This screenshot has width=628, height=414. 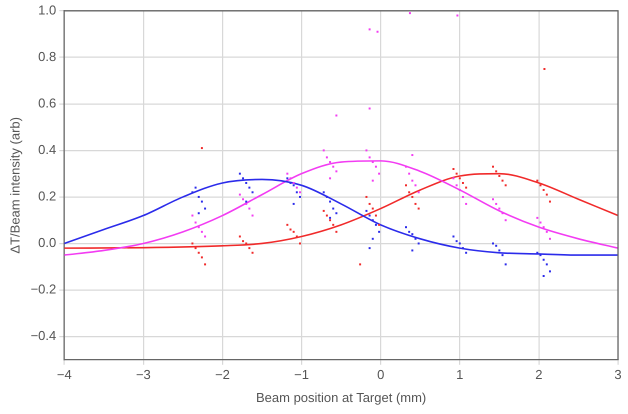 What do you see at coordinates (222, 374) in the screenshot?
I see `x-tick-label: −2` at bounding box center [222, 374].